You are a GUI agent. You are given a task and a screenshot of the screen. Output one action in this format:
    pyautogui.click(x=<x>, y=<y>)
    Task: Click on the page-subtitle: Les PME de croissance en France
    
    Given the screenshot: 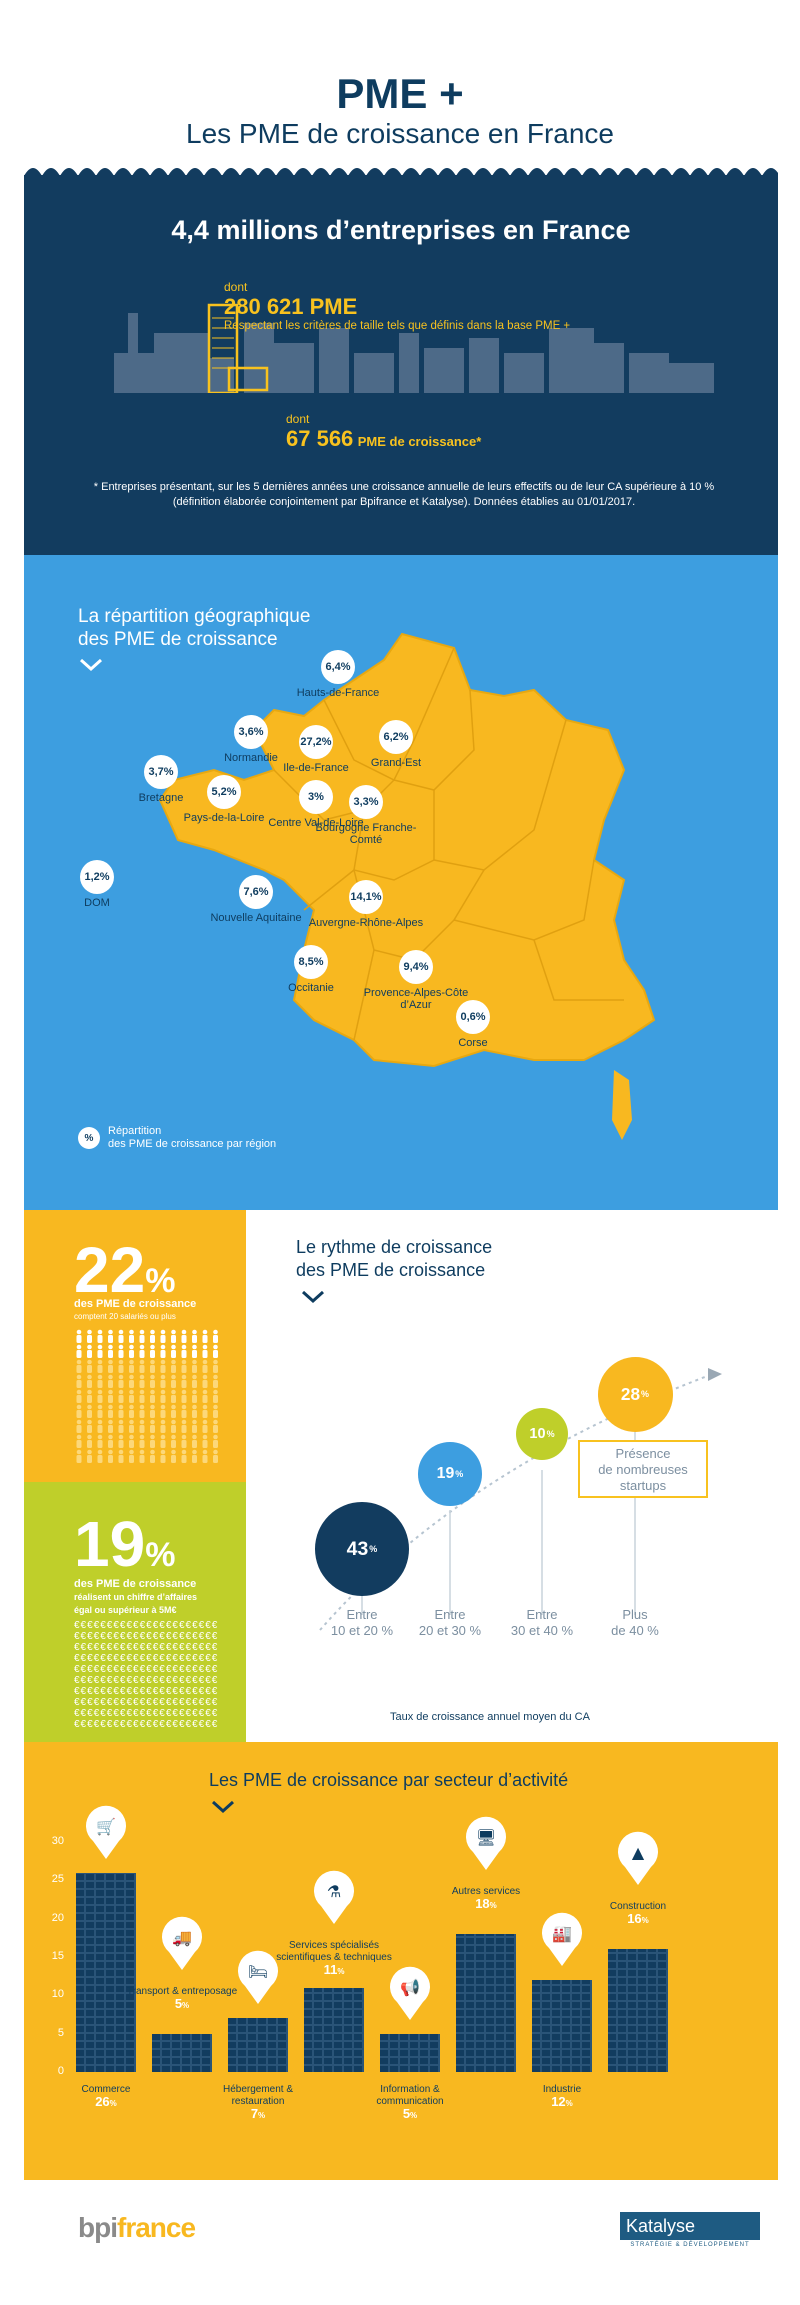 What is the action you would take?
    pyautogui.click(x=400, y=133)
    